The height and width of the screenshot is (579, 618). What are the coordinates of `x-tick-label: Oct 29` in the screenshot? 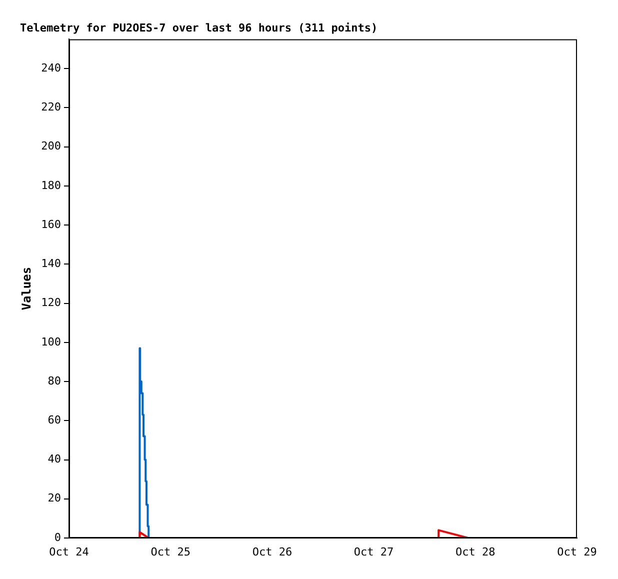 It's located at (577, 551).